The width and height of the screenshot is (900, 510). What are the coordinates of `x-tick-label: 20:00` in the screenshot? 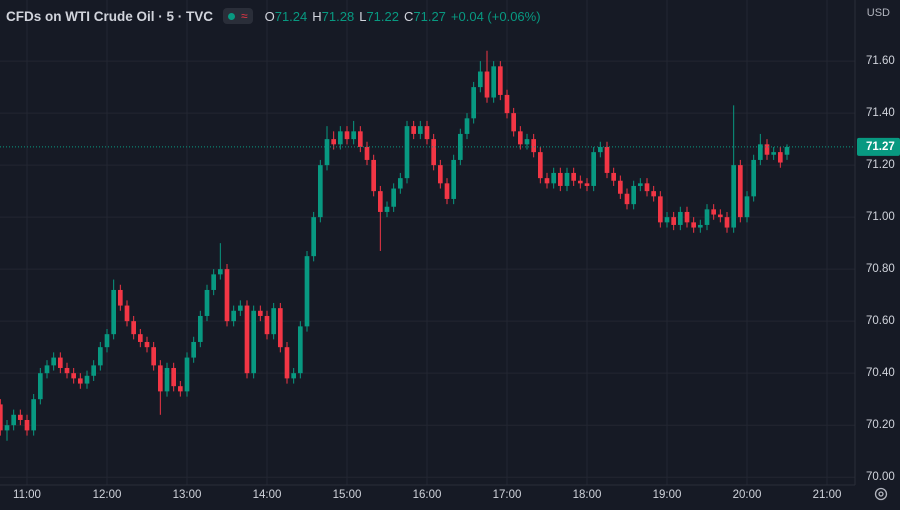 It's located at (747, 495).